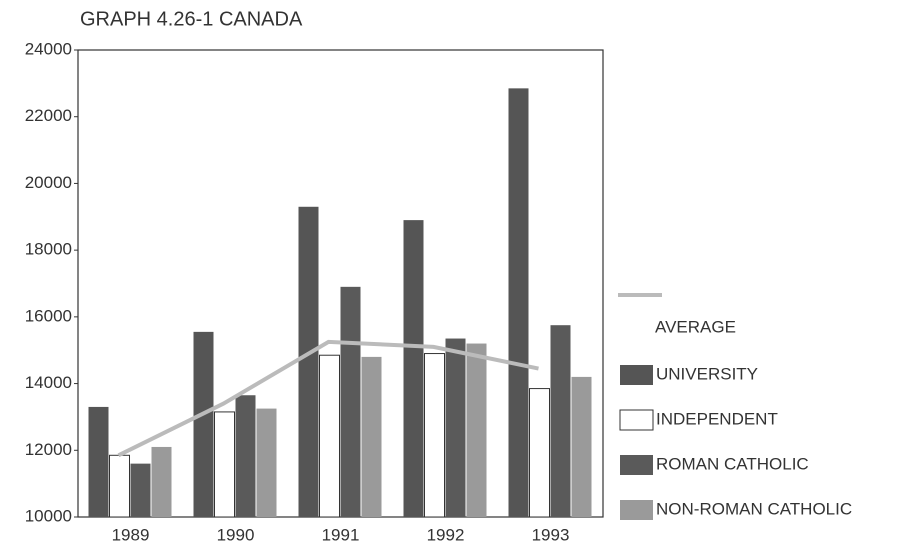 This screenshot has width=915, height=555. Describe the element at coordinates (754, 508) in the screenshot. I see `legend-label: NON-ROMAN CATHOLIC` at that location.